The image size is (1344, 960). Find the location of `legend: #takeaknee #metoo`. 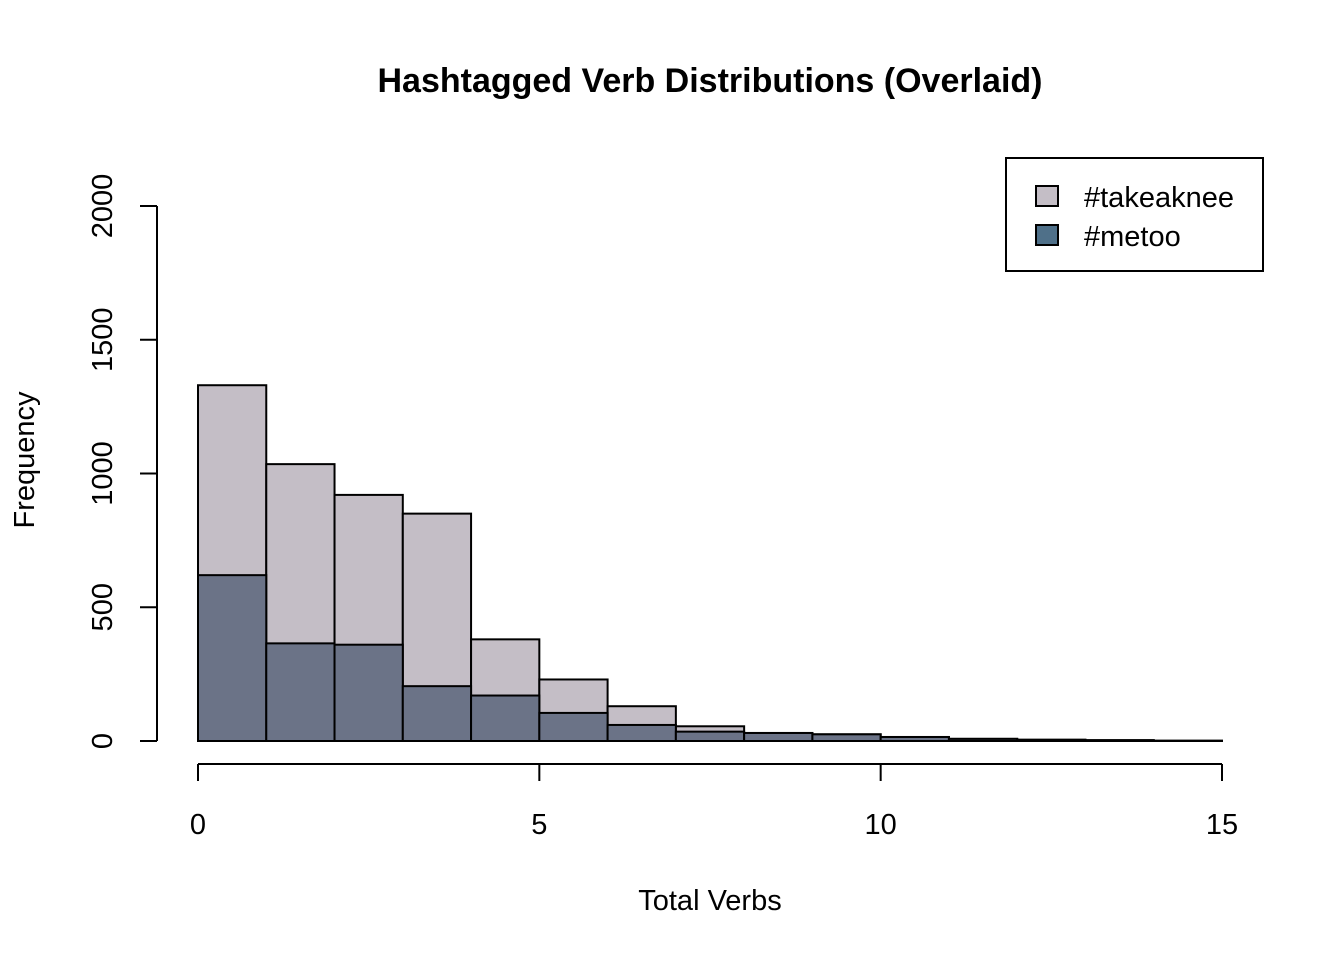

legend: #takeaknee #metoo is located at coordinates (1134, 214).